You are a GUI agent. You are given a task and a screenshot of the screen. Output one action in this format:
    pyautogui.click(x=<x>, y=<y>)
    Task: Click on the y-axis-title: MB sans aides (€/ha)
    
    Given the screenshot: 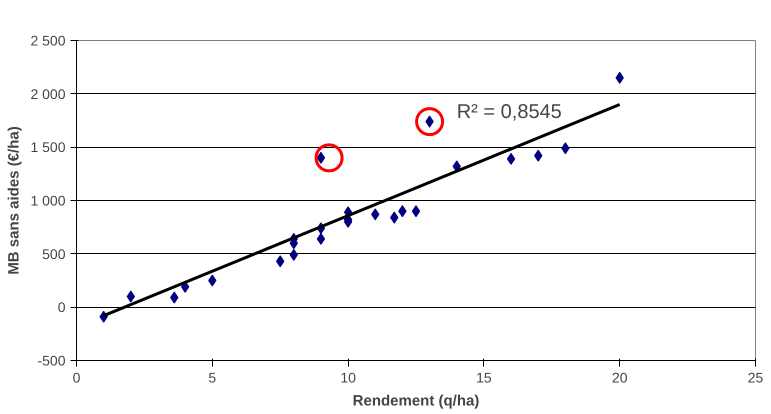 What is the action you would take?
    pyautogui.click(x=13, y=200)
    